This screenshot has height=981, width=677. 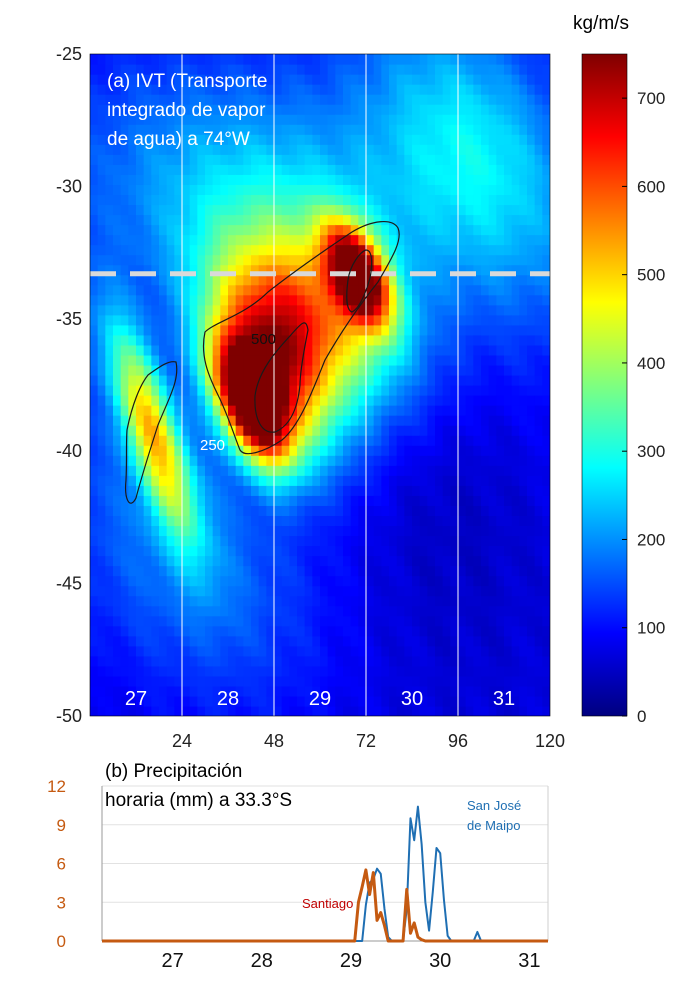 What do you see at coordinates (151, 432) in the screenshot?
I see `contour-250-west` at bounding box center [151, 432].